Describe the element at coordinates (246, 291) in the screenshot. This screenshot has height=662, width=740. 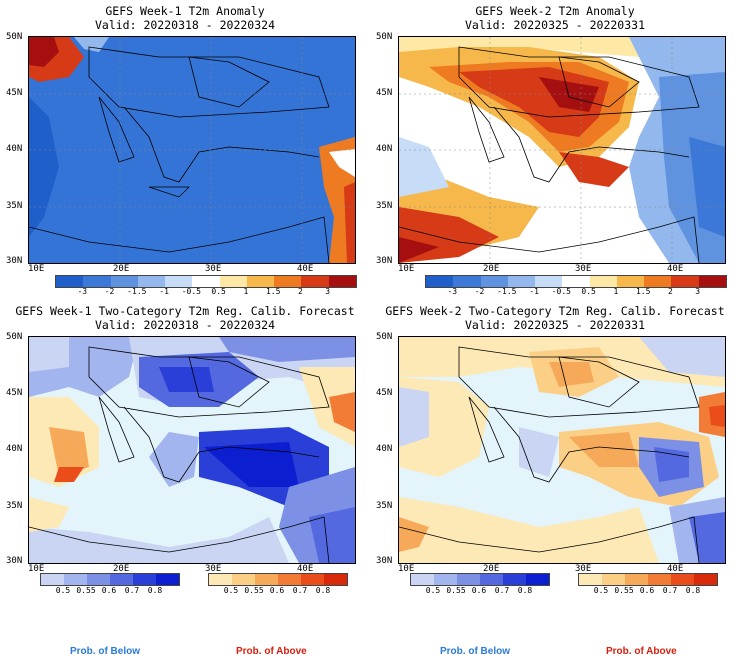
I see `colorbar-label: 1` at that location.